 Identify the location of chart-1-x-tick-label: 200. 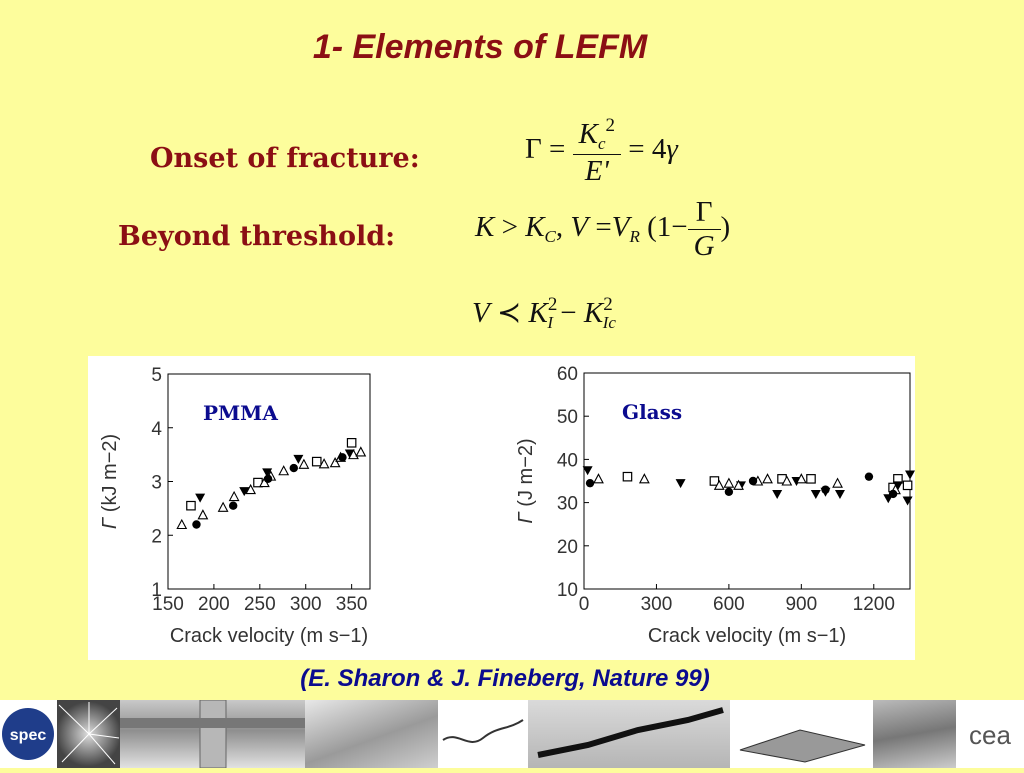
(214, 604).